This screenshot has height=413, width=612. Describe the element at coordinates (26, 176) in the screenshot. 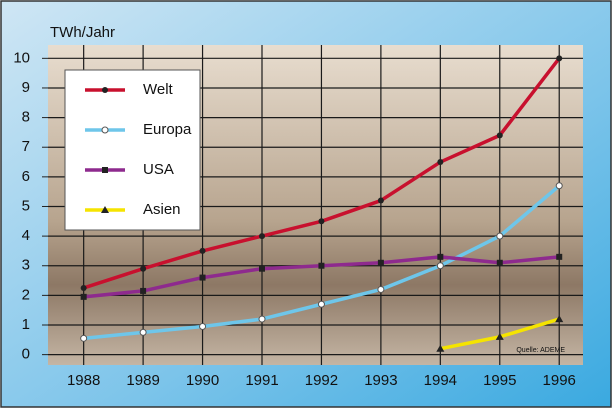

I see `y-tick-label: 6` at that location.